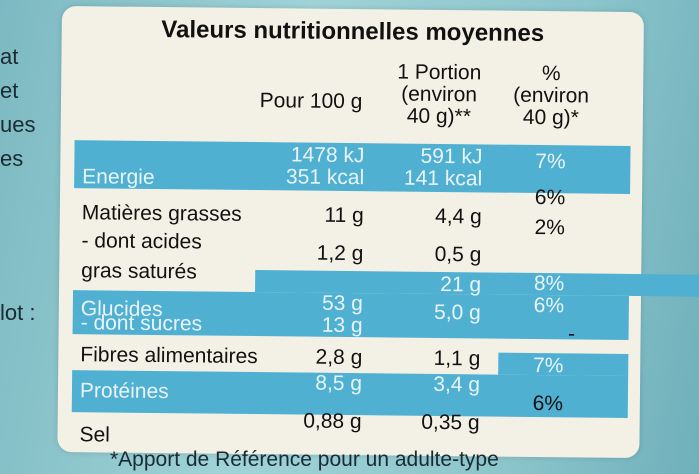  What do you see at coordinates (311, 101) in the screenshot?
I see `header-per100: Pour 100 g` at bounding box center [311, 101].